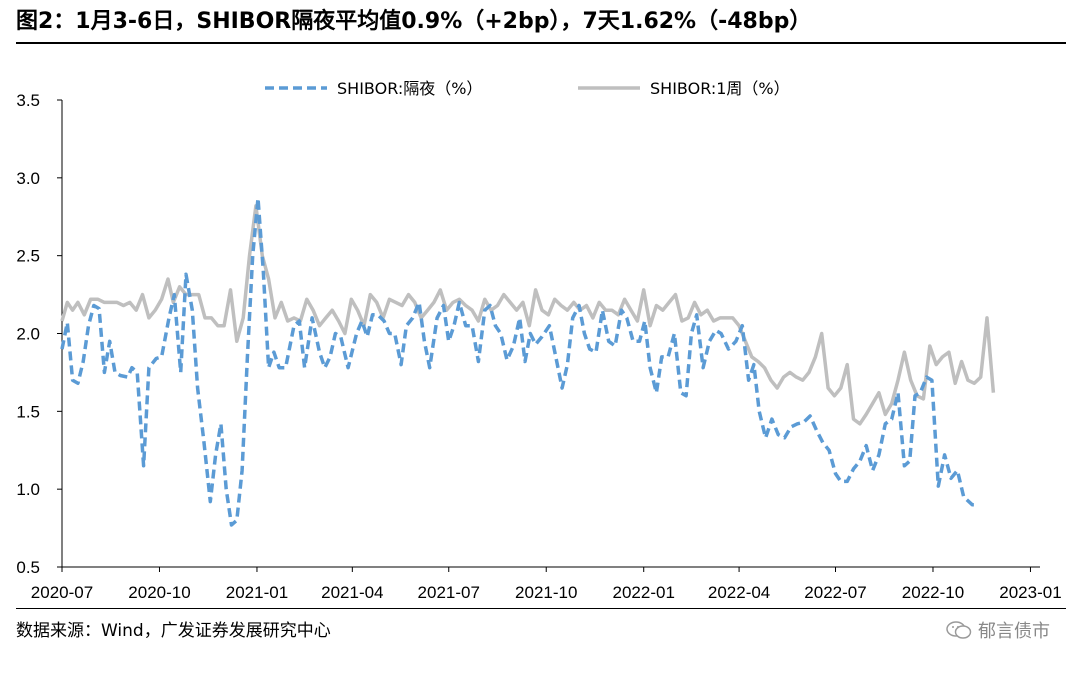  I want to click on x-tick-label: 2020-07, so click(62, 592).